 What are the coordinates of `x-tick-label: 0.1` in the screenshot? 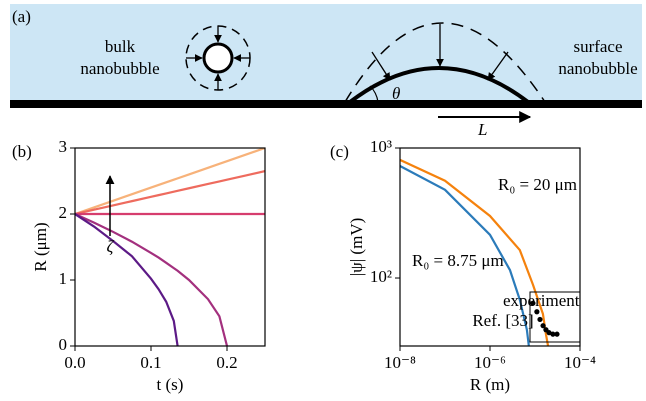 It's located at (150, 362).